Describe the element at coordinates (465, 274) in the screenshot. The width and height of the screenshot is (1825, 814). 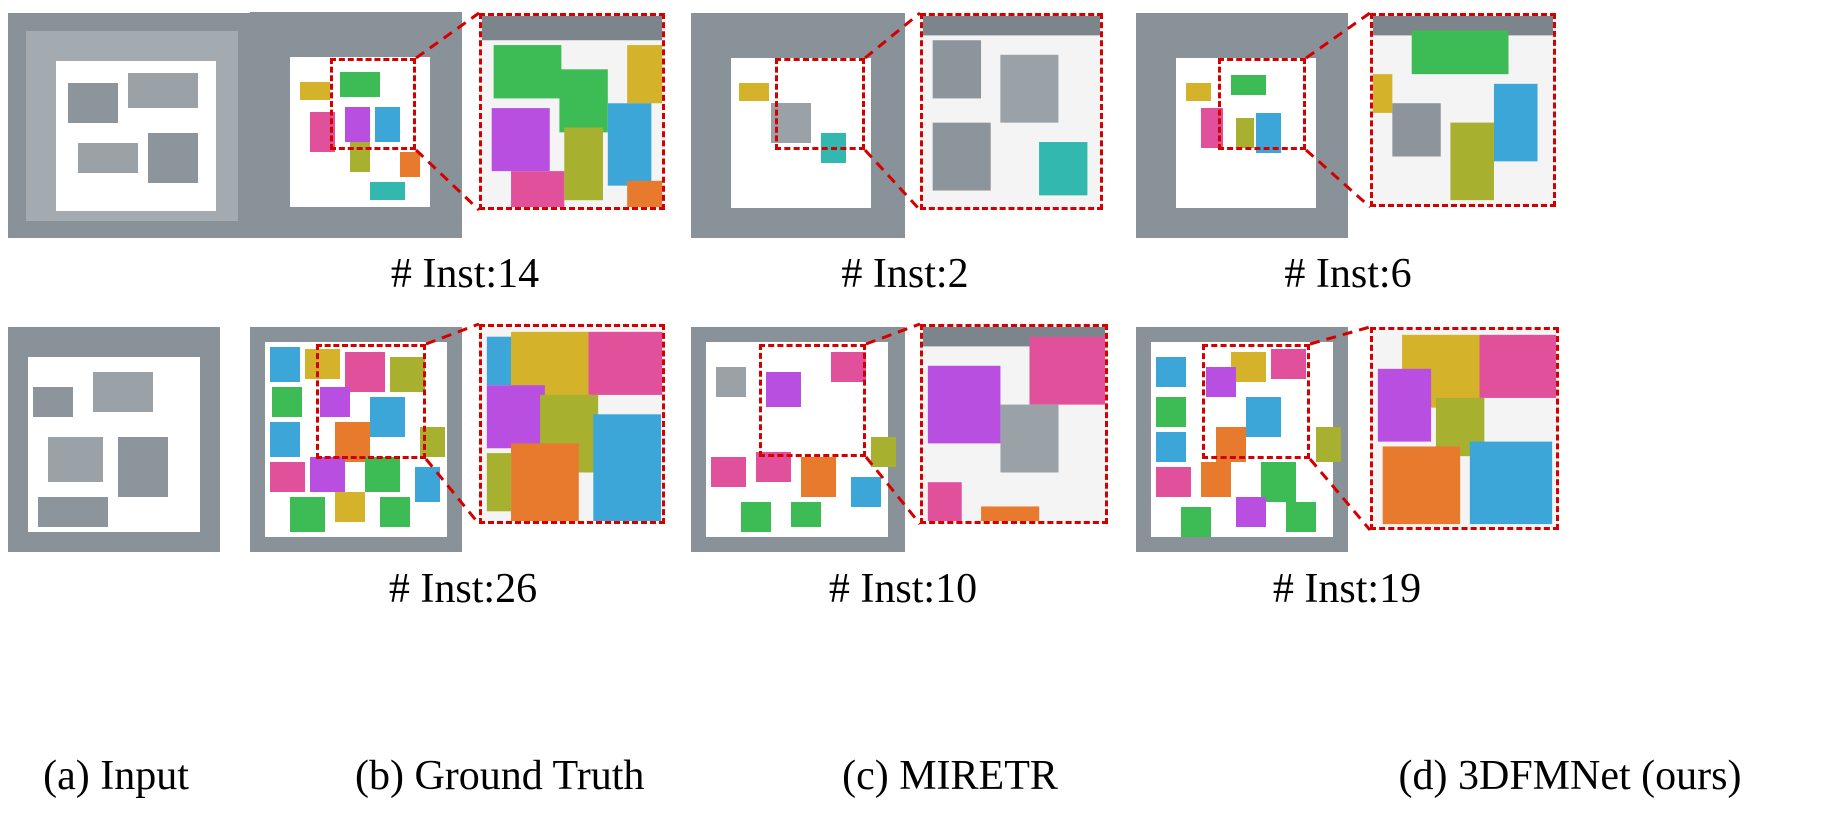
I see `instance-count-gt-1: # Inst:14` at that location.